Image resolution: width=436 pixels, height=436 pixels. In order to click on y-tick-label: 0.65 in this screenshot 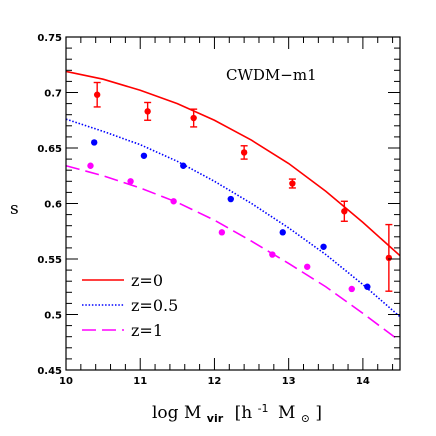, I will do `click(49, 149)`.